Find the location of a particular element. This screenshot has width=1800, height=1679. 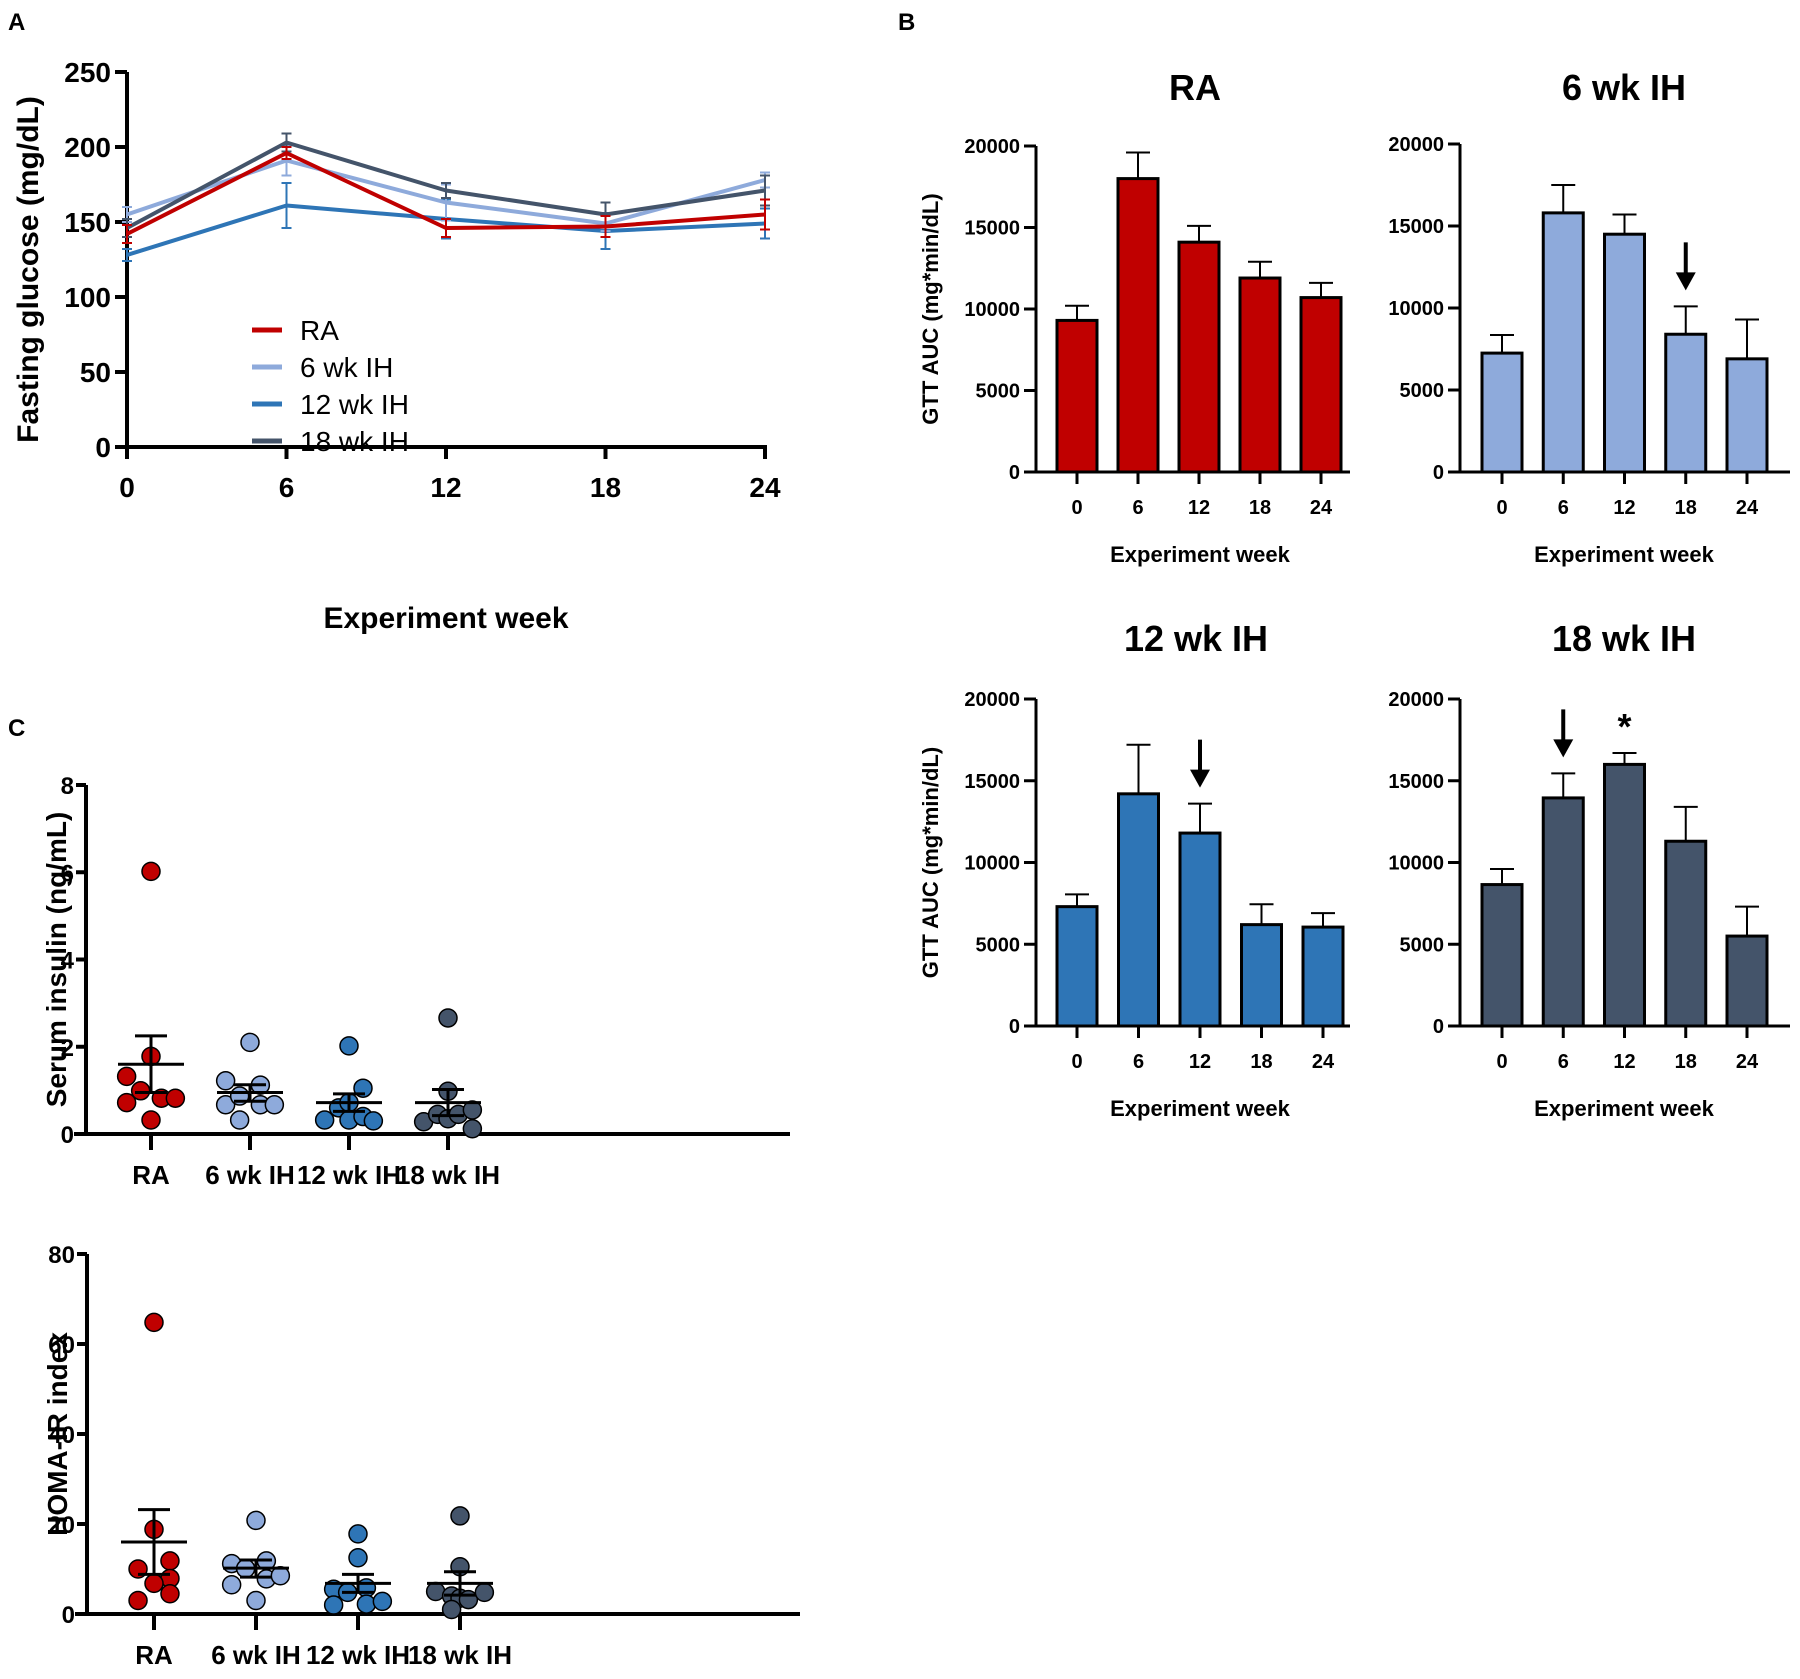

legend-label: 18 wk IH is located at coordinates (354, 441).